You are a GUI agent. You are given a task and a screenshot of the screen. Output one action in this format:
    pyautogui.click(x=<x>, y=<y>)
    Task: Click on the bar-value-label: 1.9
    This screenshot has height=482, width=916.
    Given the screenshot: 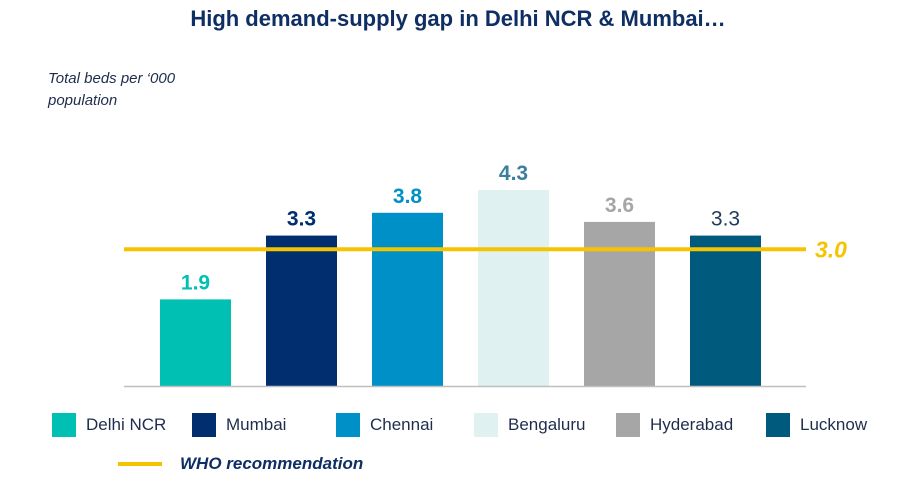 What is the action you would take?
    pyautogui.click(x=195, y=282)
    